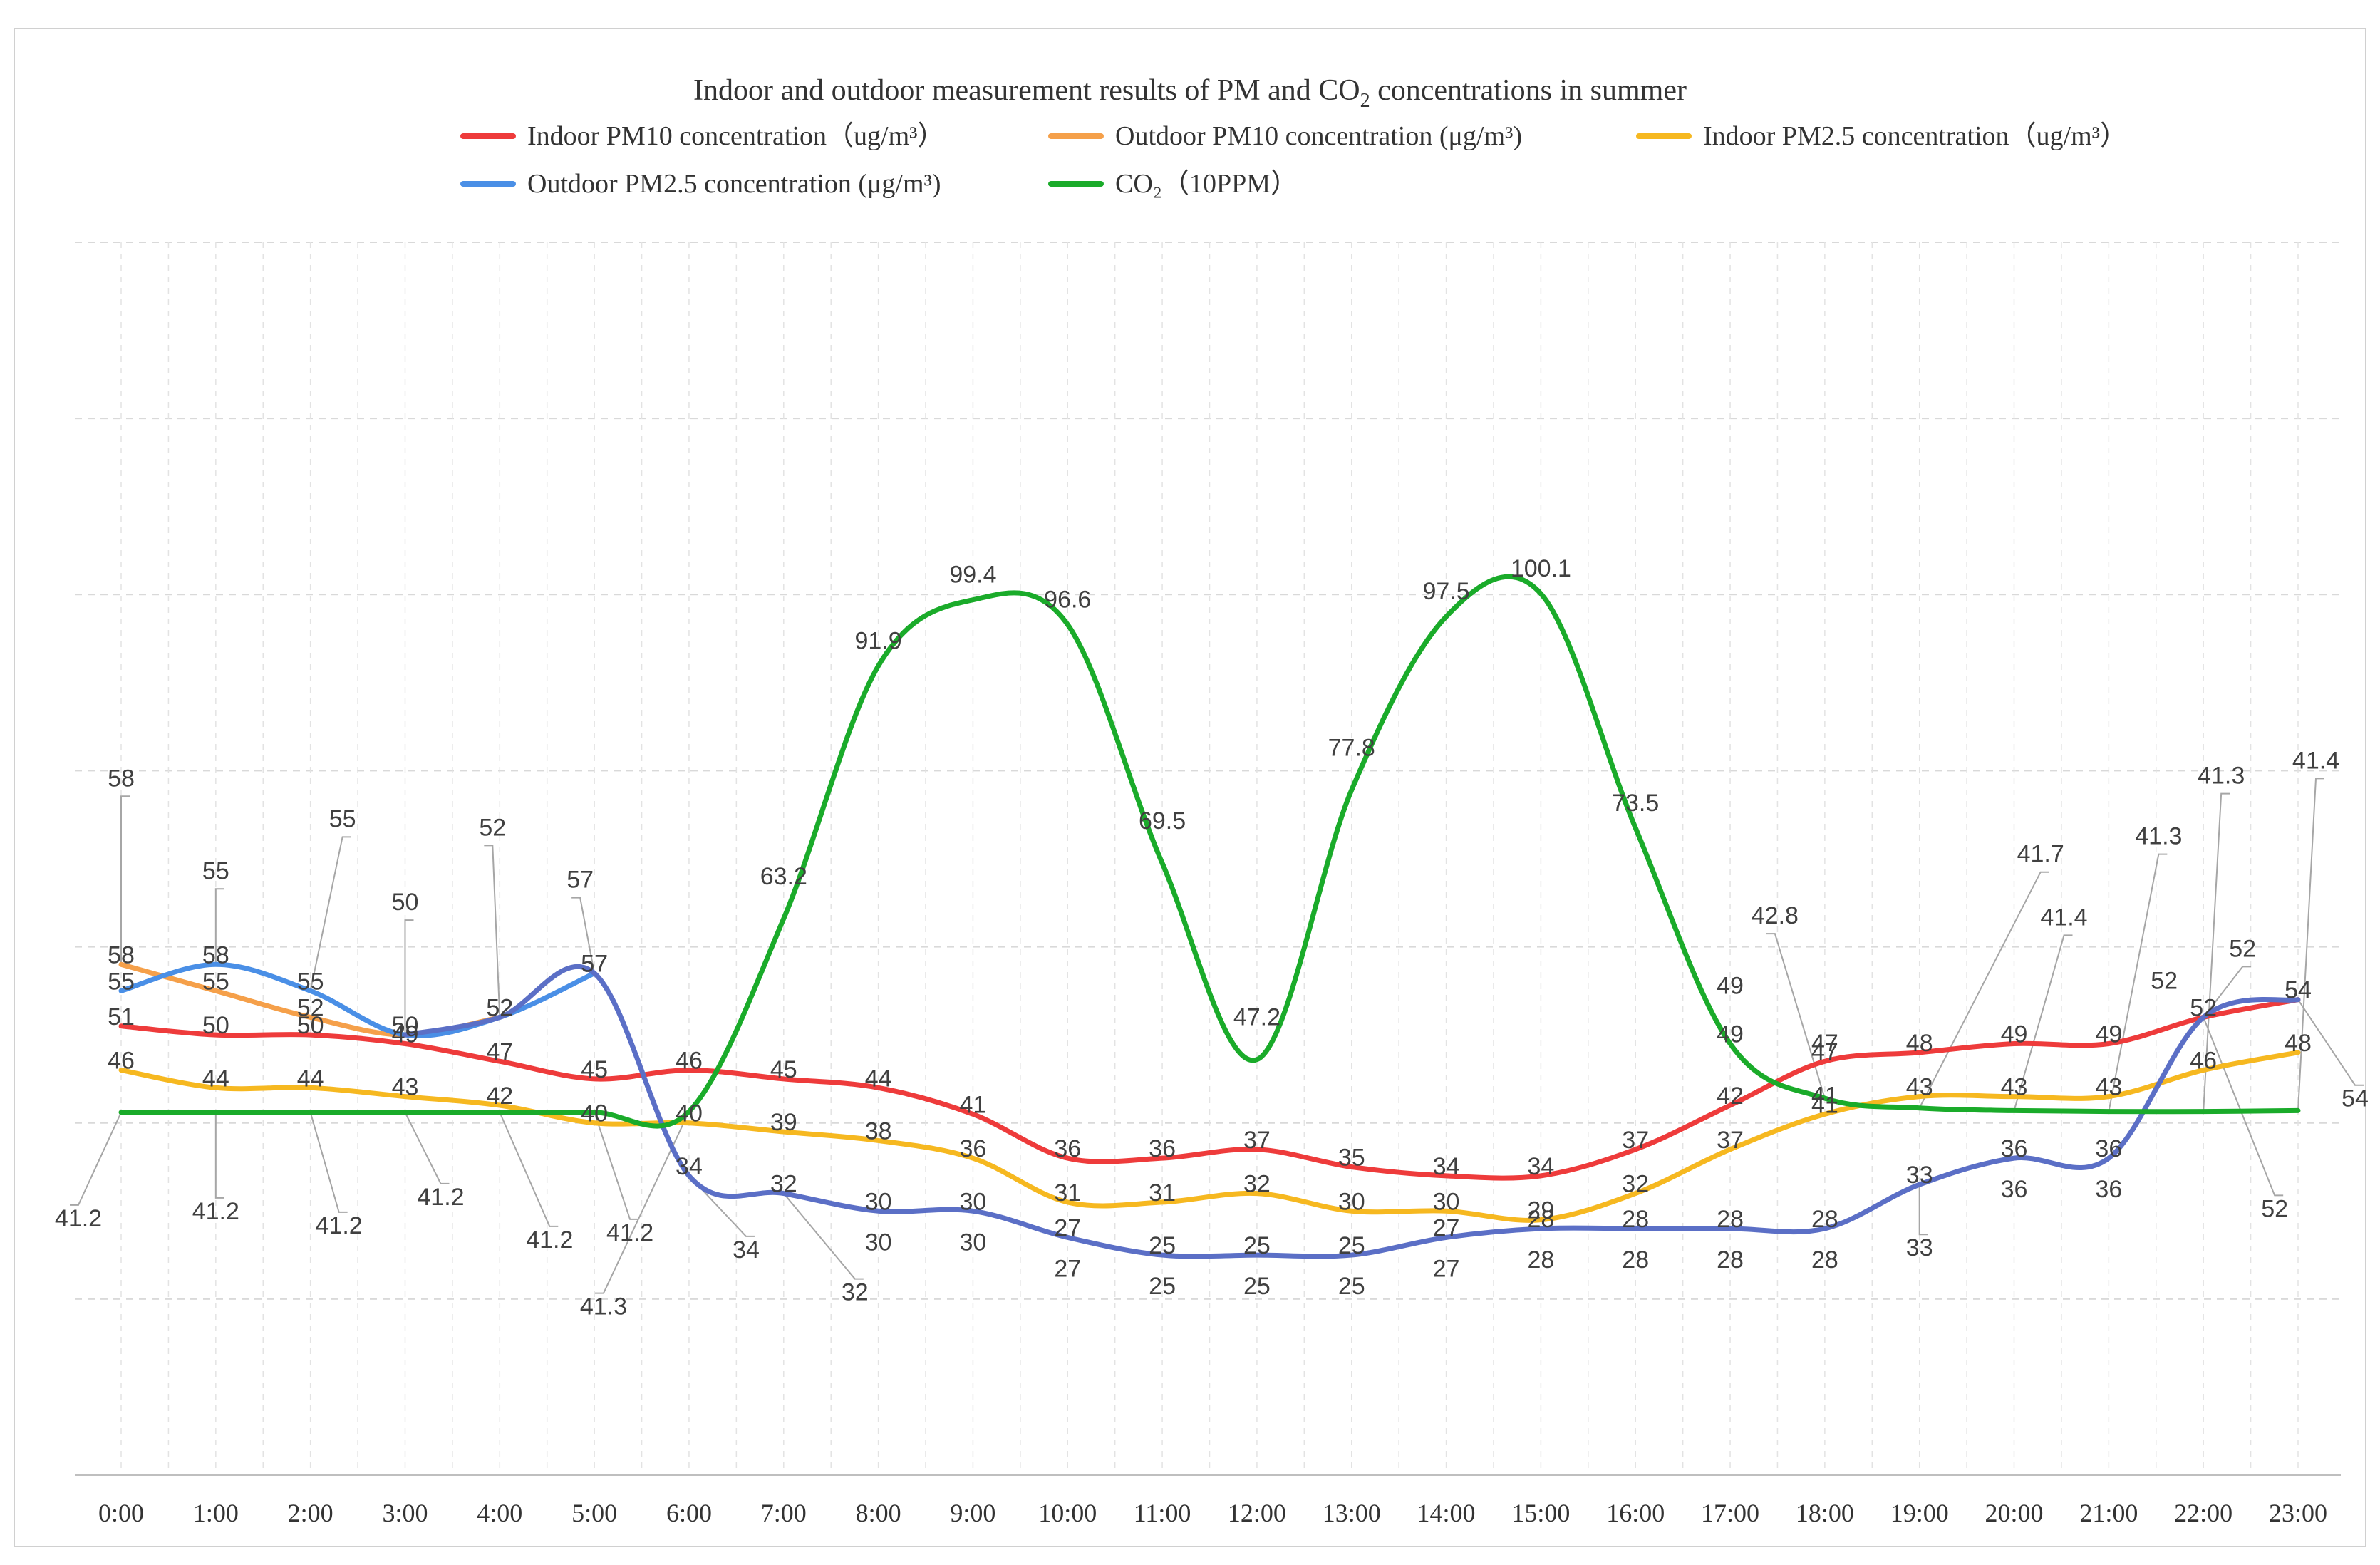 The height and width of the screenshot is (1565, 2380). What do you see at coordinates (215, 870) in the screenshot?
I see `callout-label-outdoor_pm25: 55` at bounding box center [215, 870].